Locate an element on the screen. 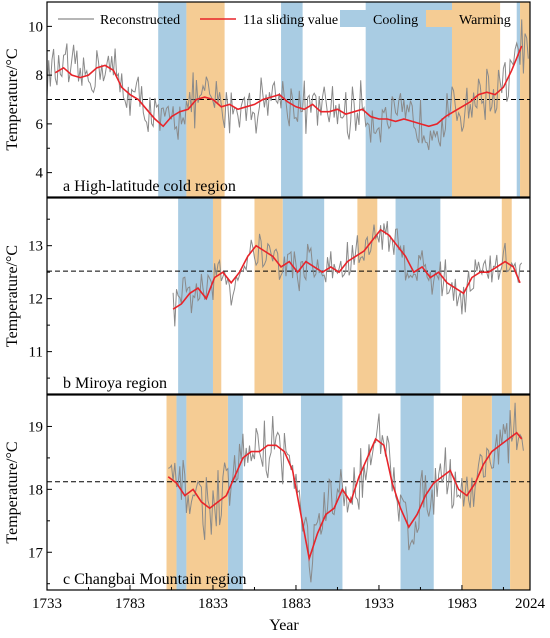 The width and height of the screenshot is (550, 638). y-tick-label: 4 is located at coordinates (40, 174).